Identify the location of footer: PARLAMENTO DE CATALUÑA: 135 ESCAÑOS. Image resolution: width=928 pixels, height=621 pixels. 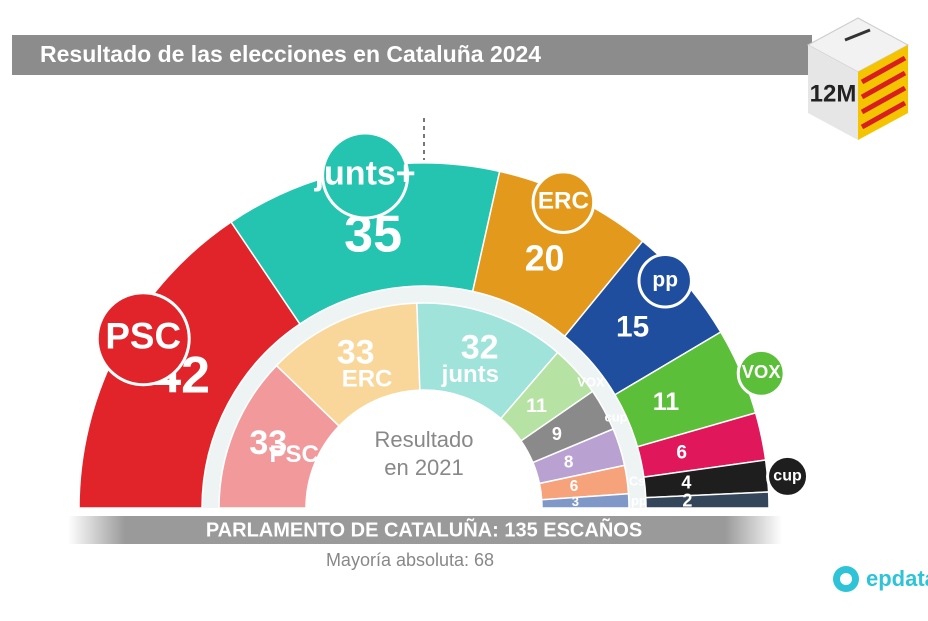
(424, 529).